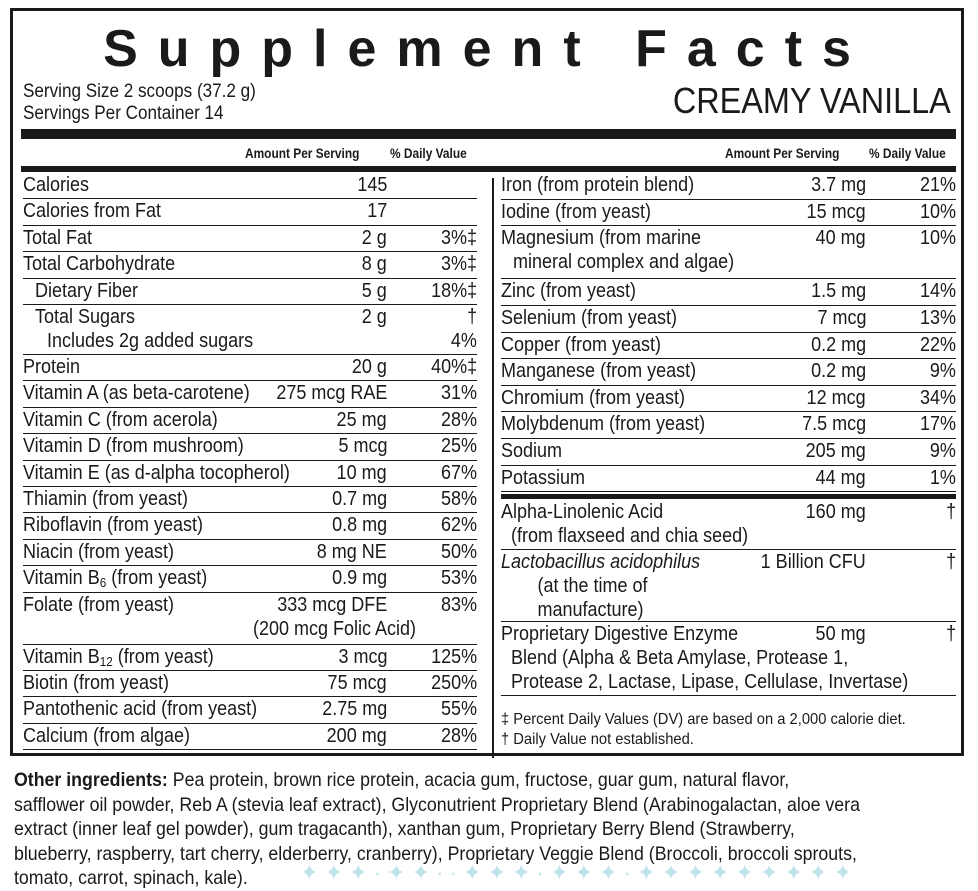 This screenshot has height=891, width=978. What do you see at coordinates (728, 346) in the screenshot?
I see `right-row: Copper (from yeast) 0.2 mg 22%` at bounding box center [728, 346].